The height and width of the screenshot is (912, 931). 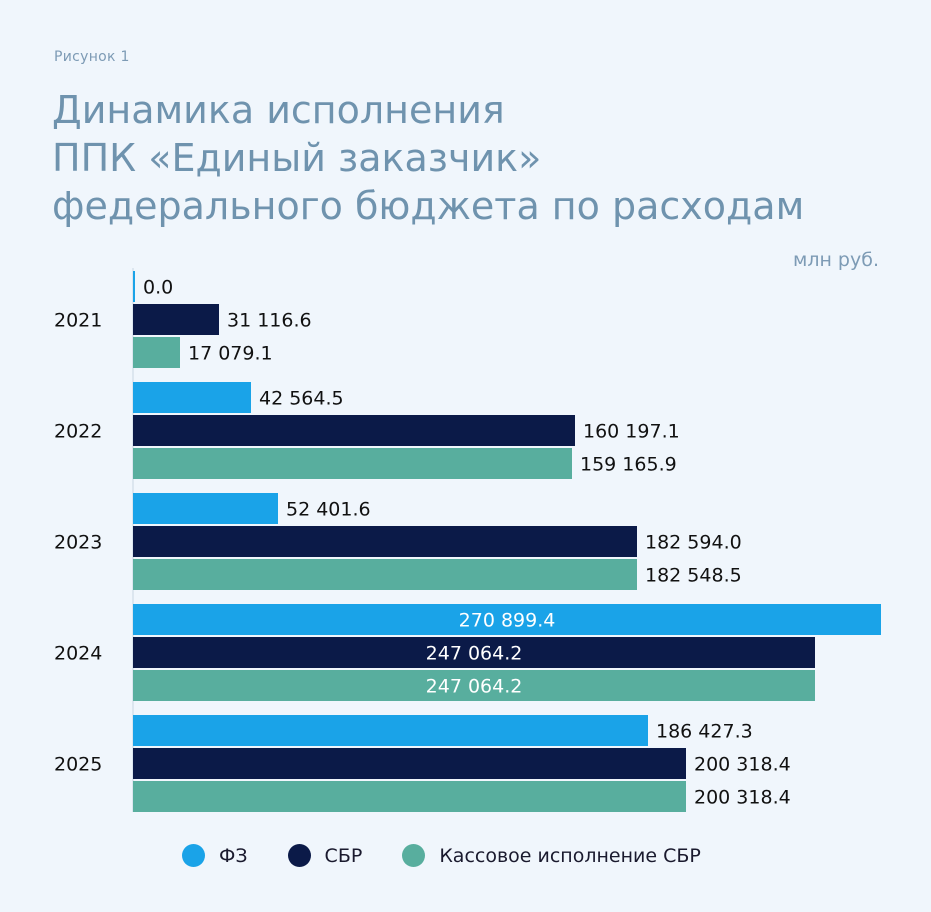 I want to click on data-label-kassa-2023: 182 548.5, so click(x=693, y=576).